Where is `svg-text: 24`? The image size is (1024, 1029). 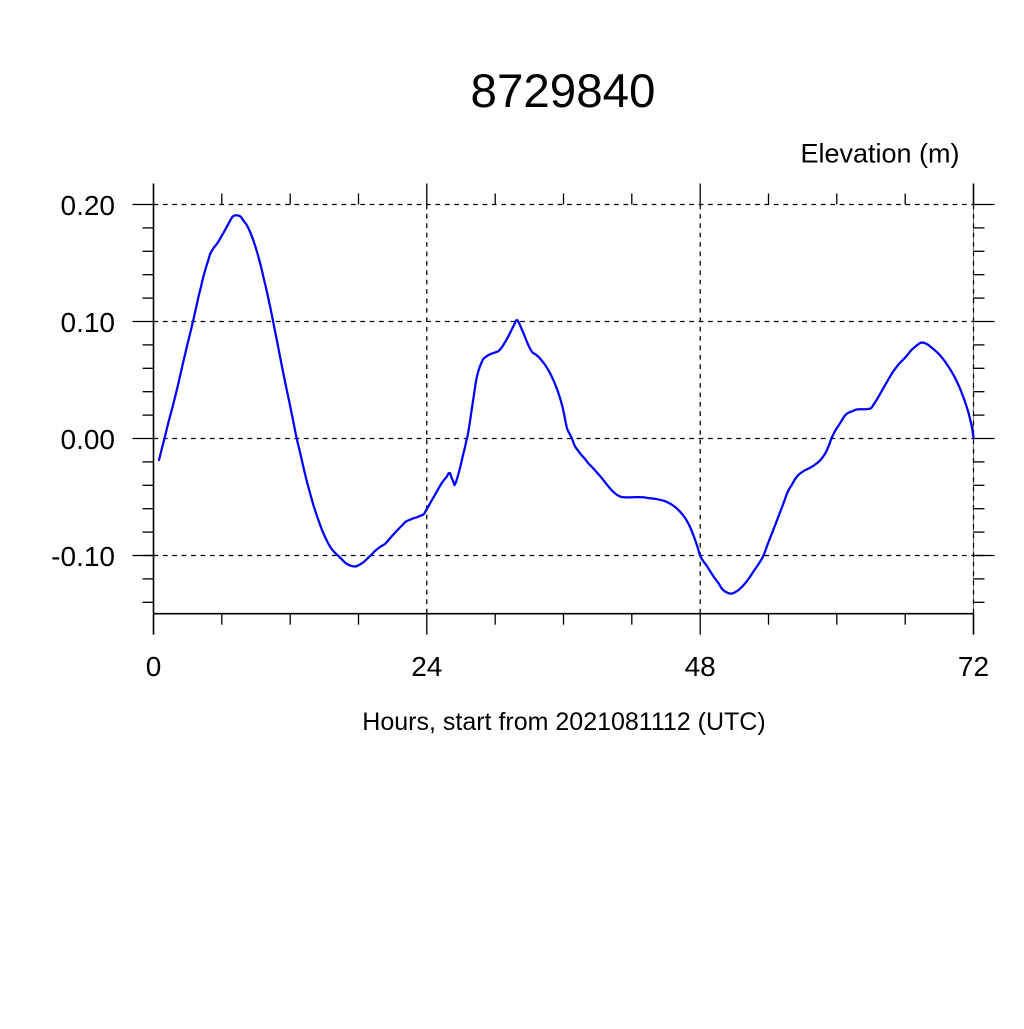 svg-text: 24 is located at coordinates (426, 666).